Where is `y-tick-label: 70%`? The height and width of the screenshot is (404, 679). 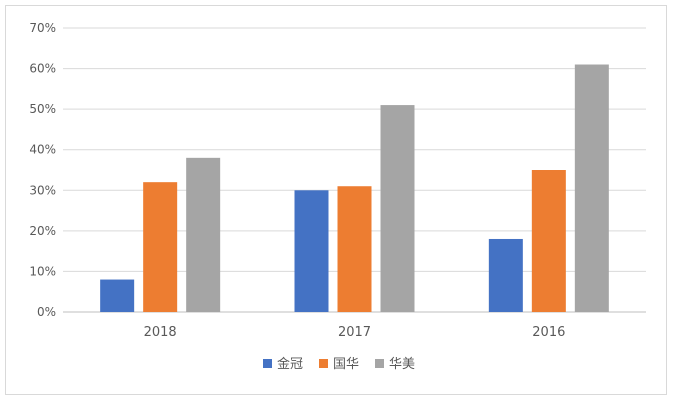 y-tick-label: 70% is located at coordinates (42, 28).